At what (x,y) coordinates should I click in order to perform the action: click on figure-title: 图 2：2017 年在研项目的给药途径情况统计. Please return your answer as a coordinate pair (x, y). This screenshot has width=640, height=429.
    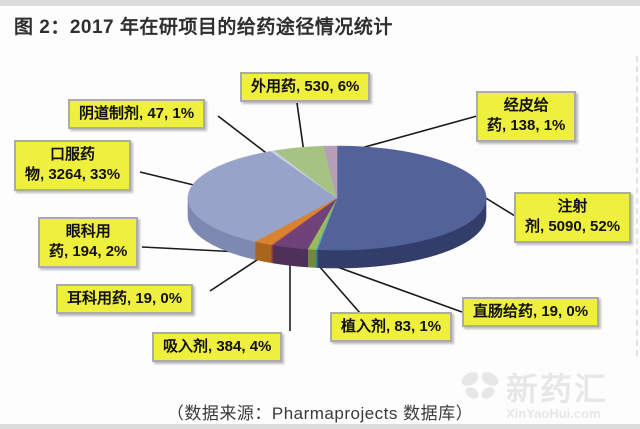
    Looking at the image, I should click on (203, 27).